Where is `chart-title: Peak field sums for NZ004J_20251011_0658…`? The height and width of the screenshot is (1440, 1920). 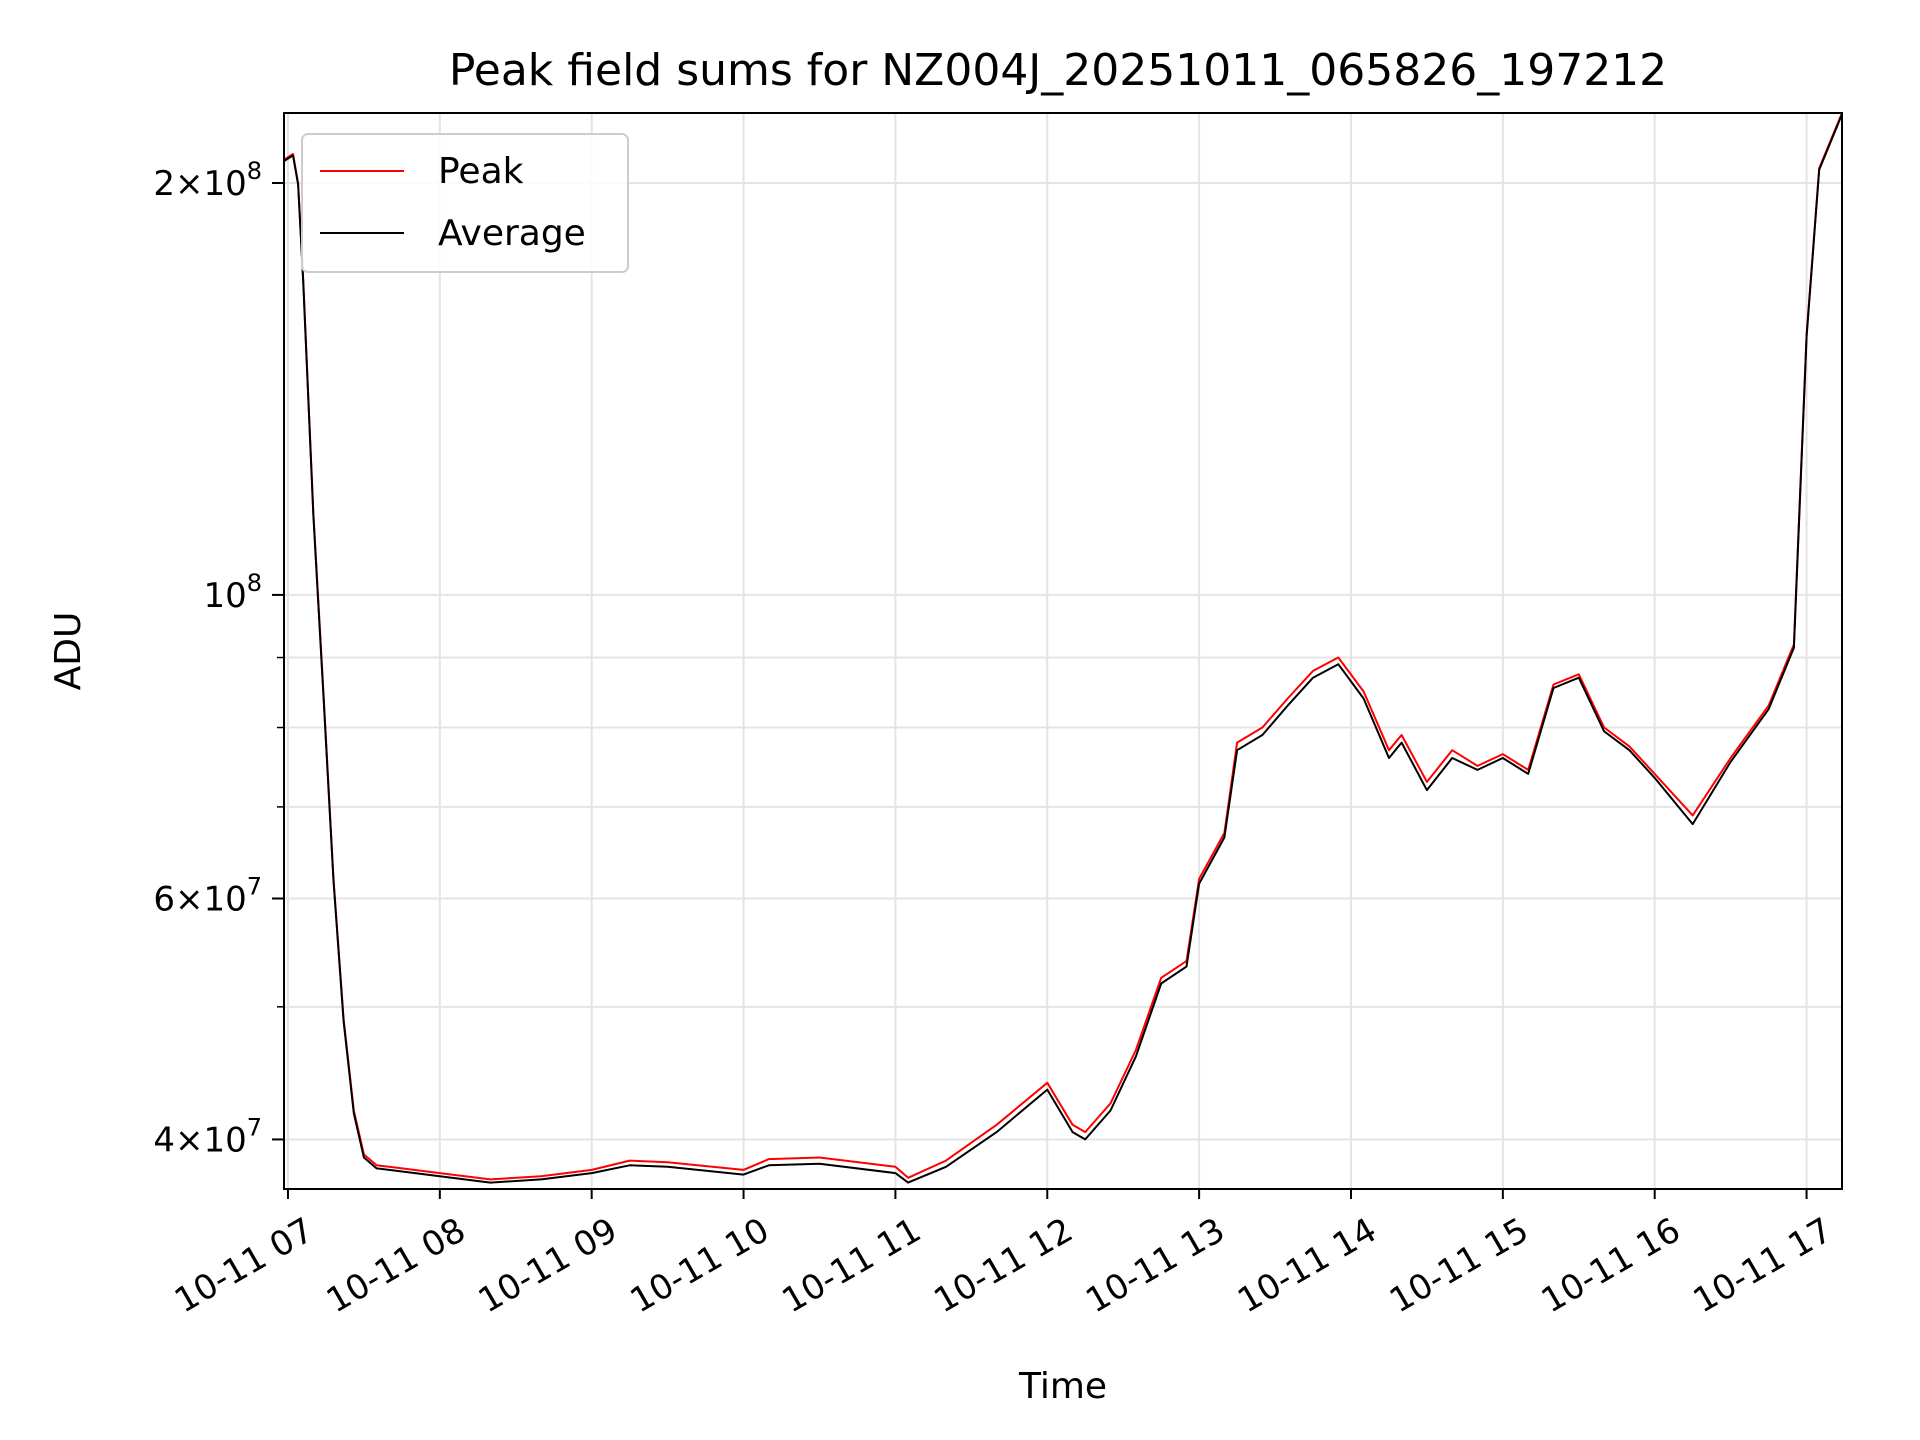 chart-title: Peak field sums for NZ004J_20251011_0658… is located at coordinates (1058, 70).